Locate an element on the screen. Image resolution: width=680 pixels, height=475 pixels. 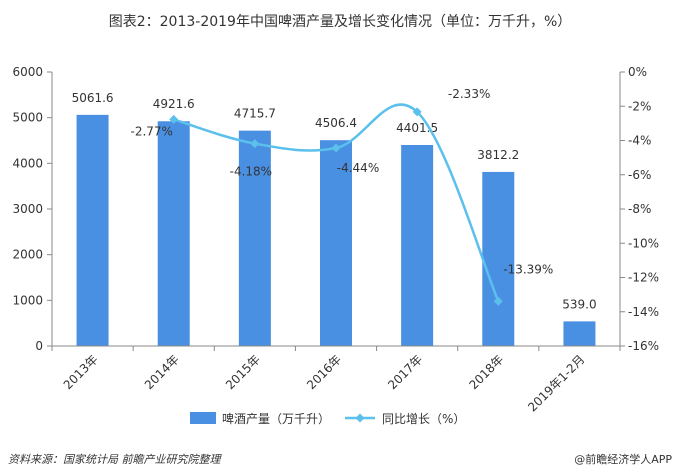
right-tick-label: -12% is located at coordinates (643, 278).